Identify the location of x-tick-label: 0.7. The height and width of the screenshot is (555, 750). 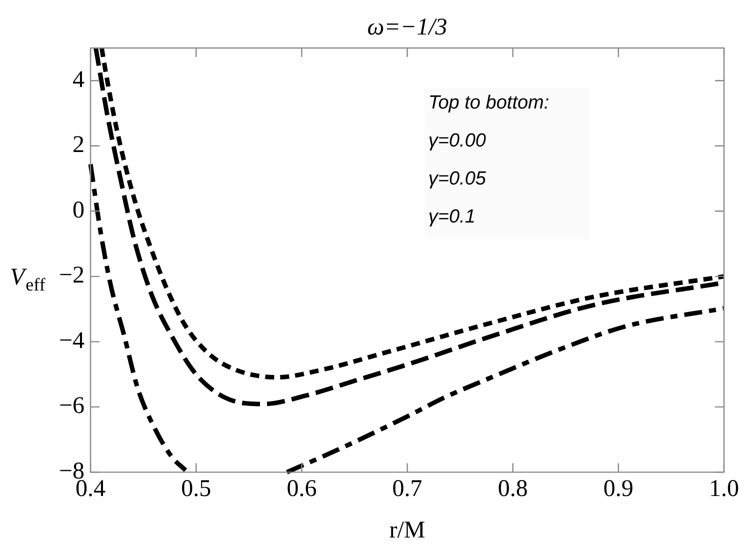
(407, 489).